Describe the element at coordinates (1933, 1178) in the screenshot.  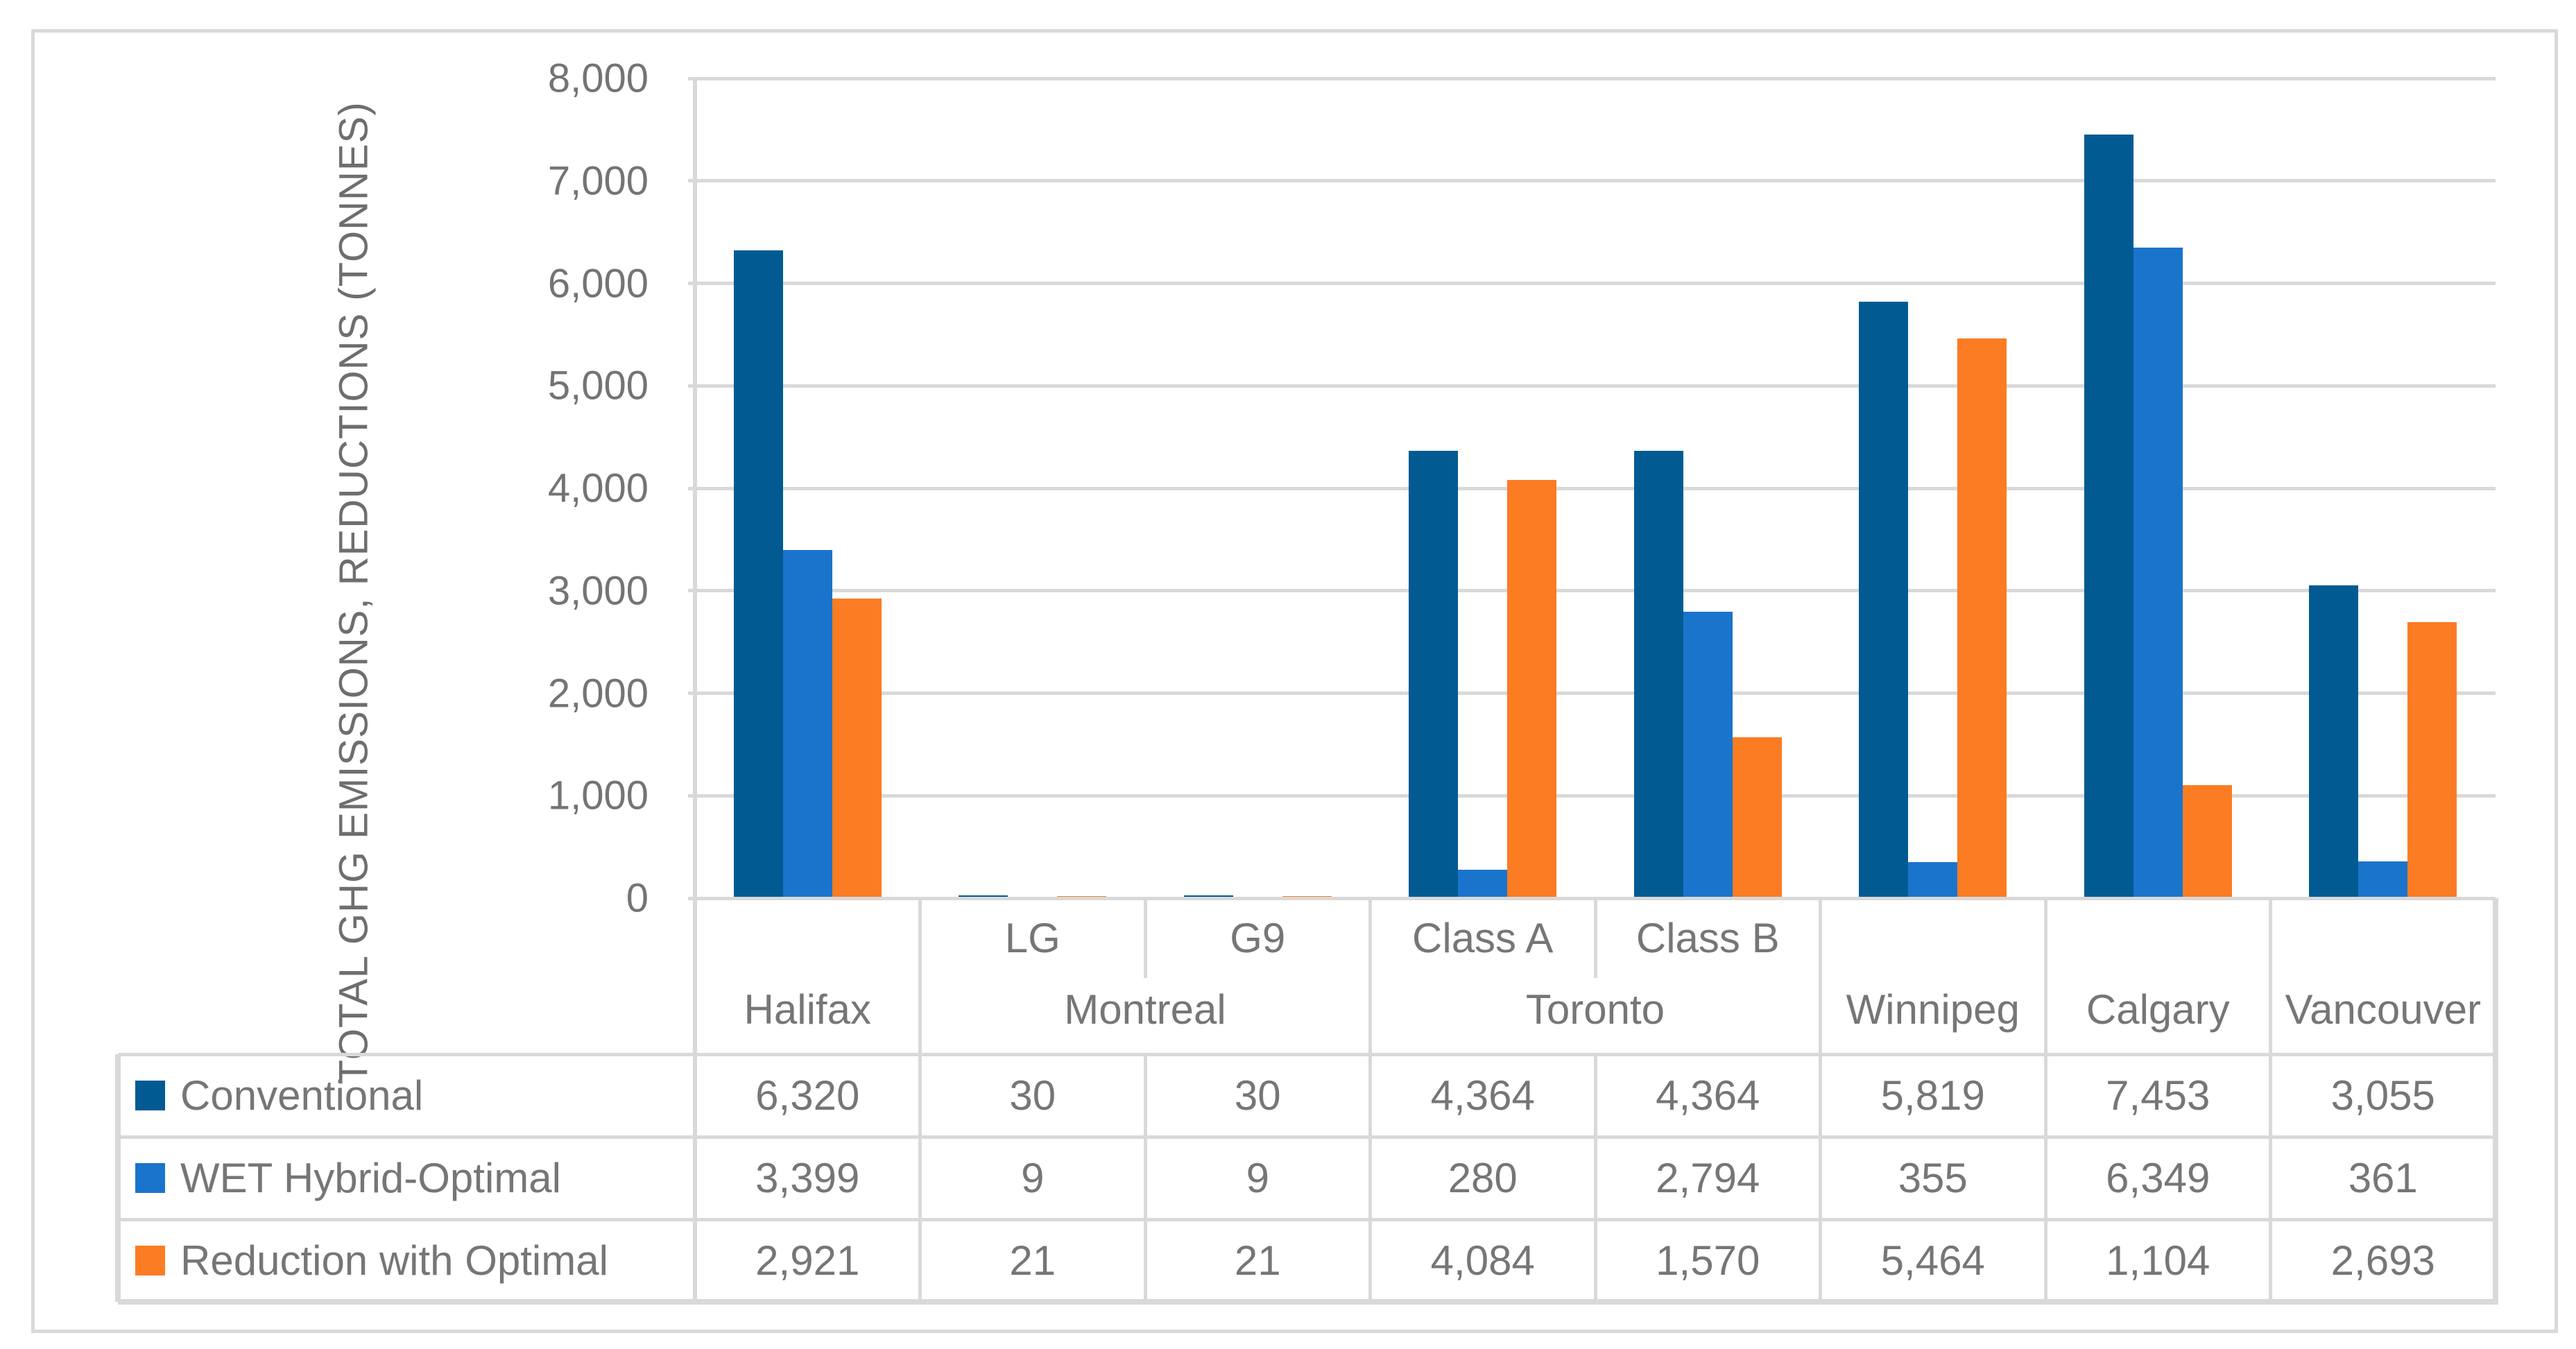
I see `value-cell-wet-hybrid-optimal-winnipeg: 355` at that location.